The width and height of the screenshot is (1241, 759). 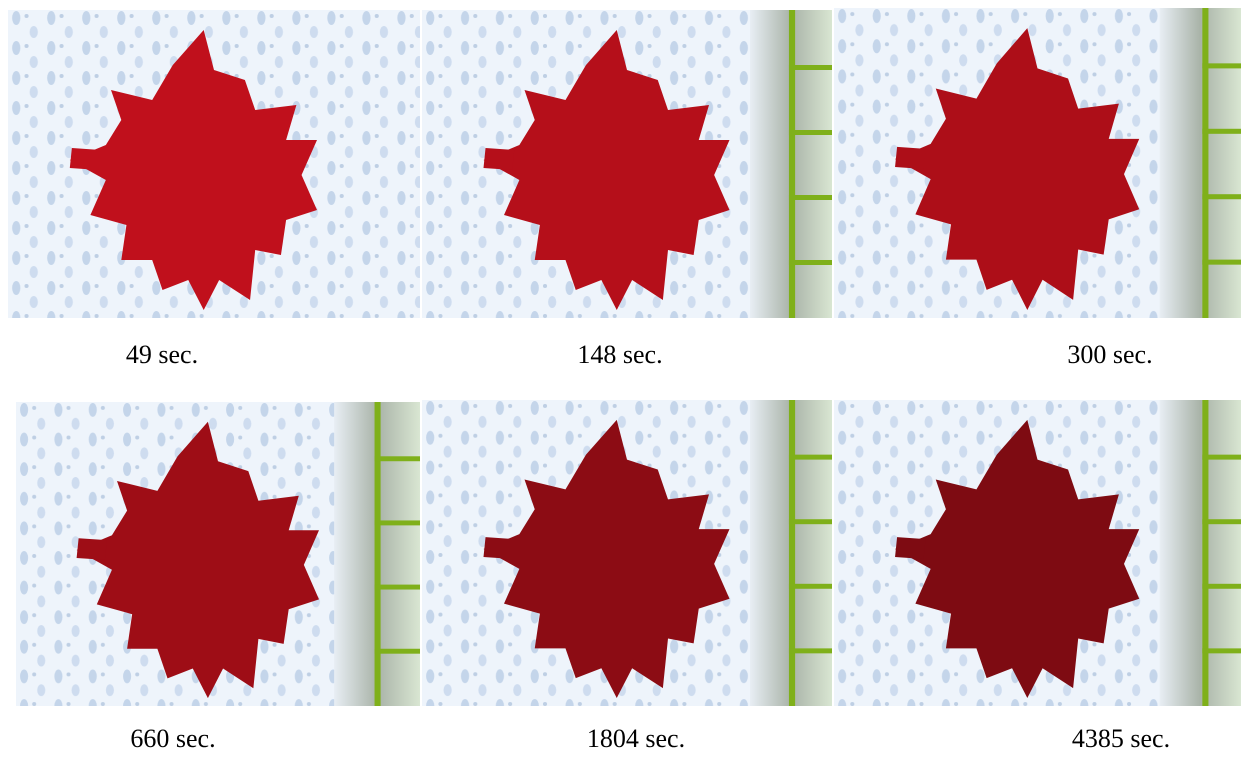 What do you see at coordinates (1121, 738) in the screenshot?
I see `caption: 4385 sec.` at bounding box center [1121, 738].